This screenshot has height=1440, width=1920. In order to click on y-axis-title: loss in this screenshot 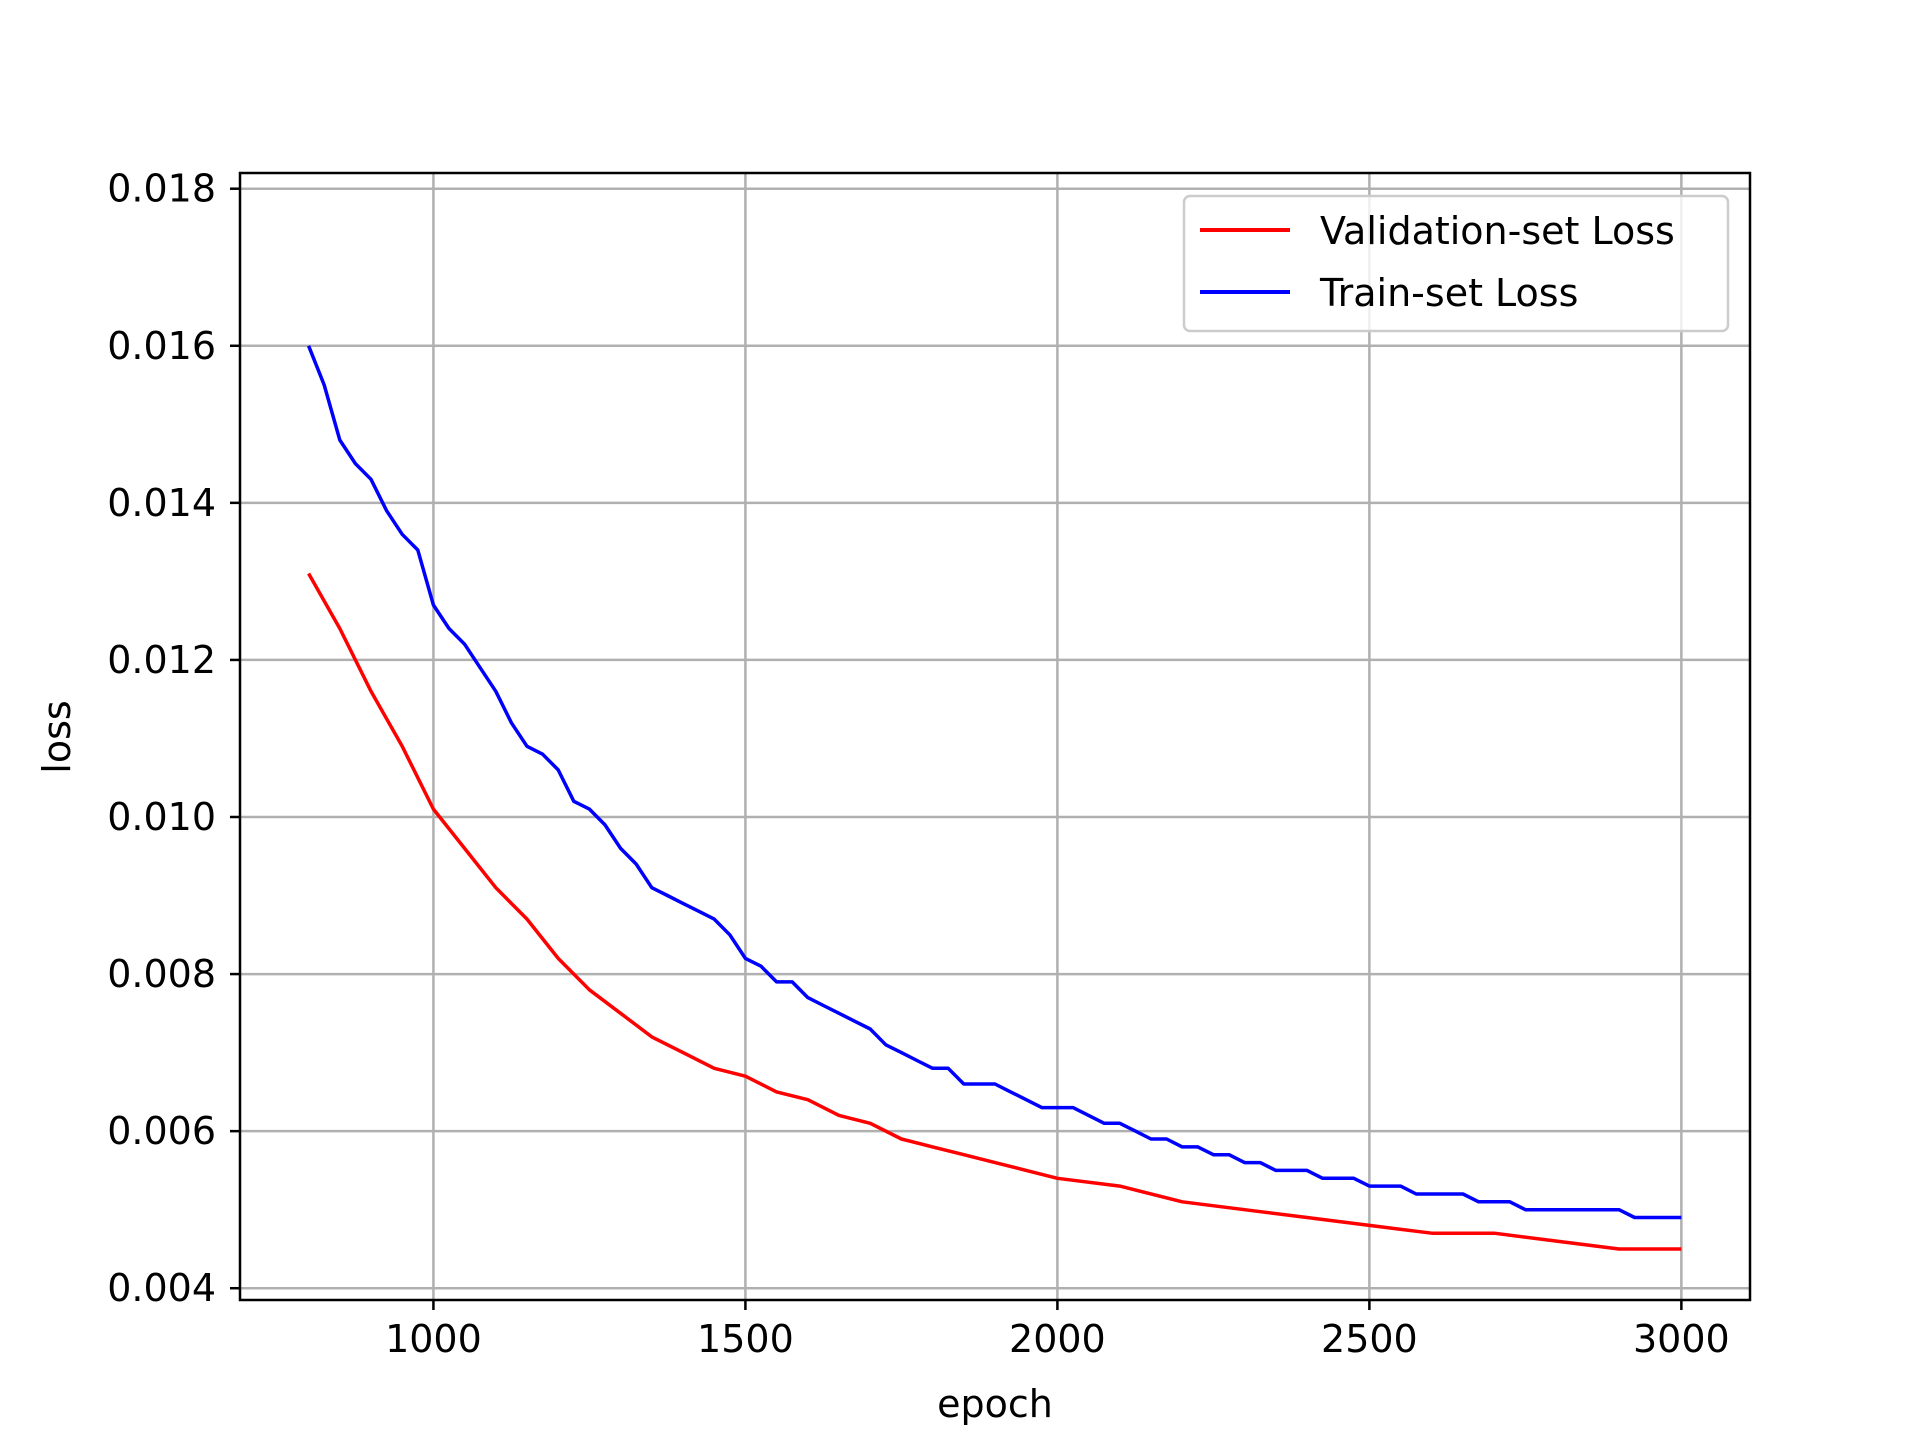, I will do `click(57, 736)`.